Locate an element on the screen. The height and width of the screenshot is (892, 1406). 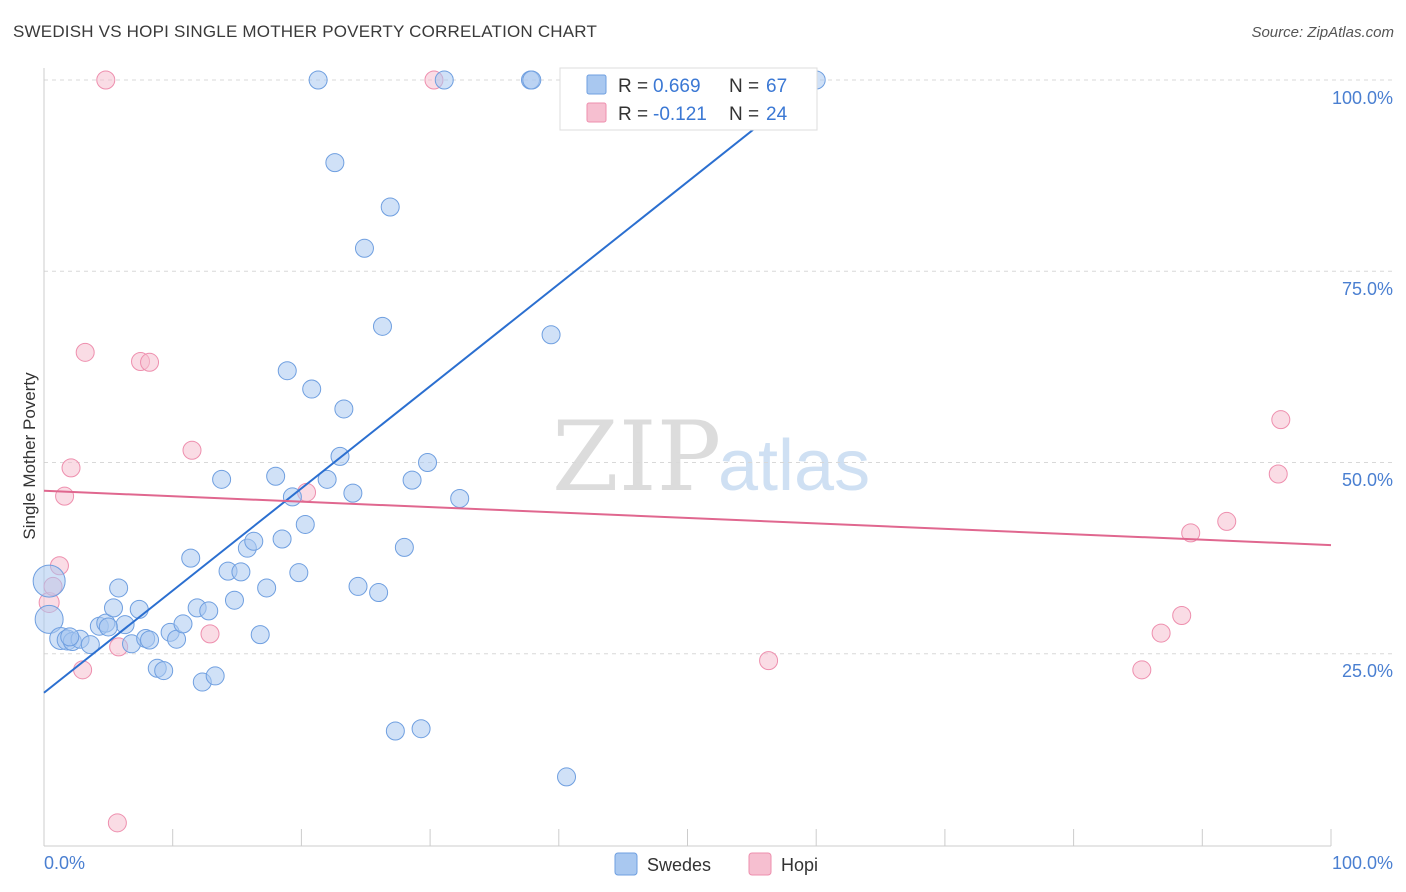
y-tick-label-75: 75.0% is located at coordinates (1367, 289).